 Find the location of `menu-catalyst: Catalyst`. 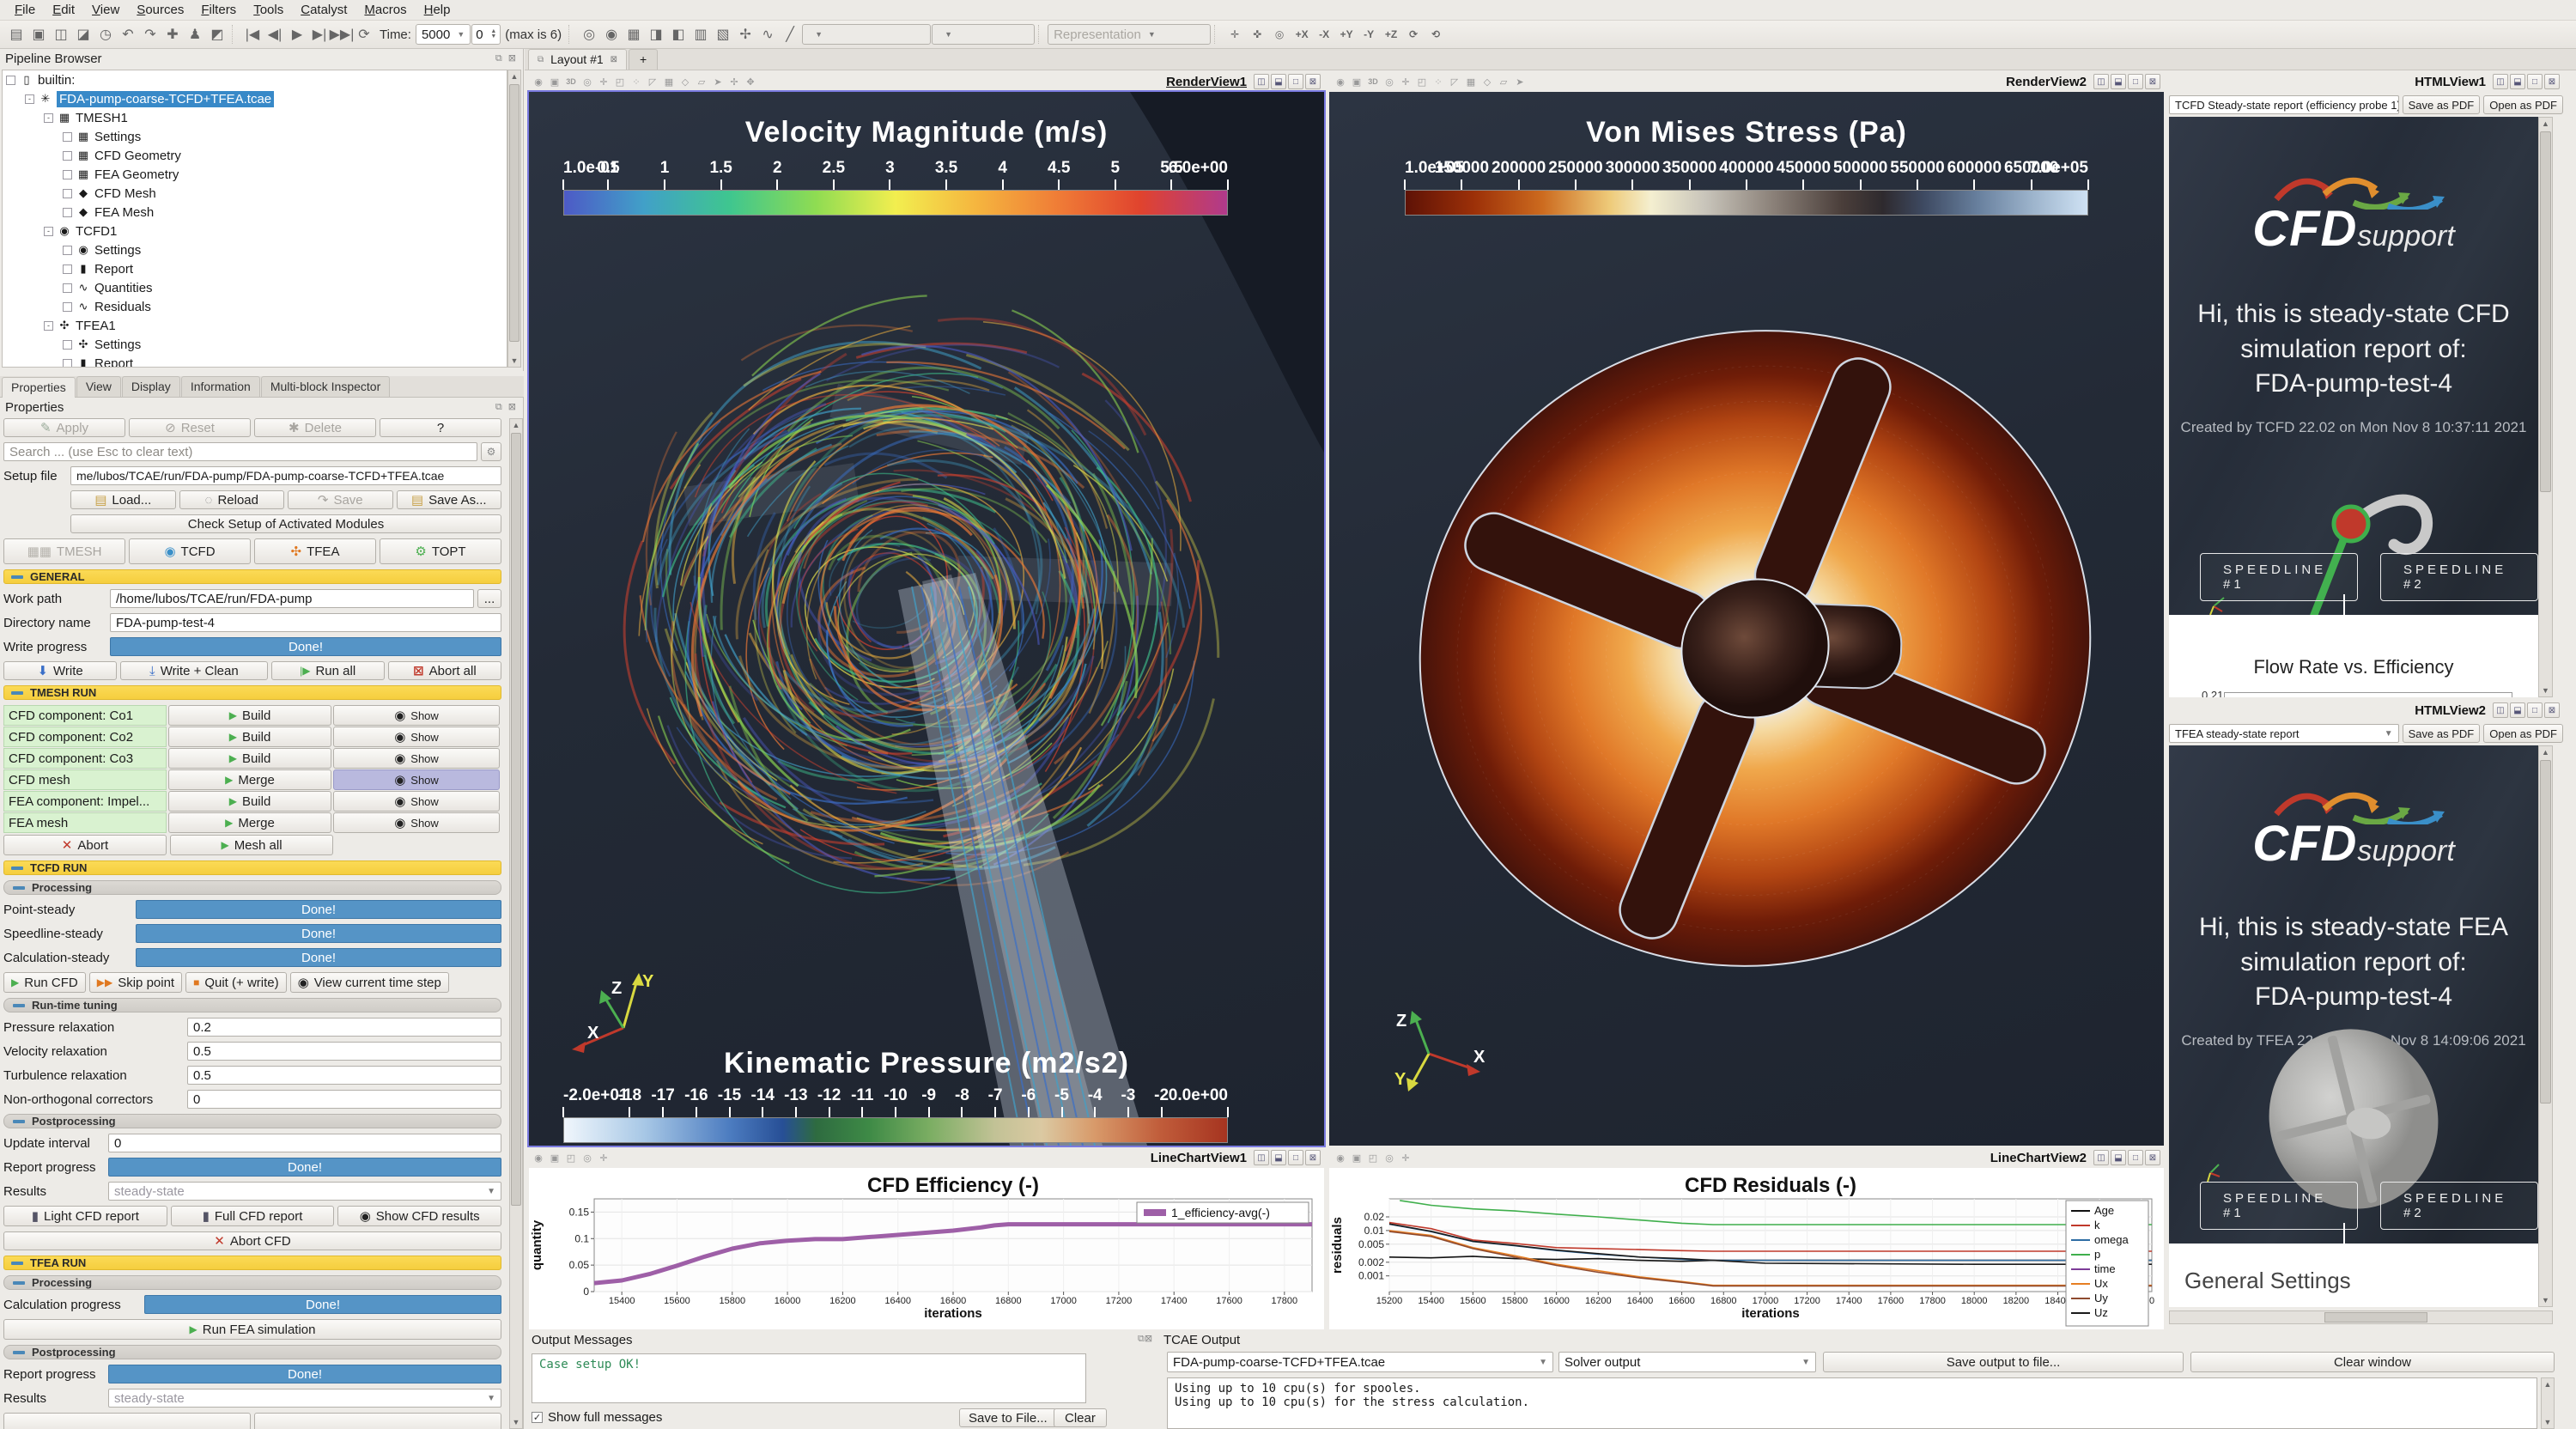

menu-catalyst: Catalyst is located at coordinates (324, 10).